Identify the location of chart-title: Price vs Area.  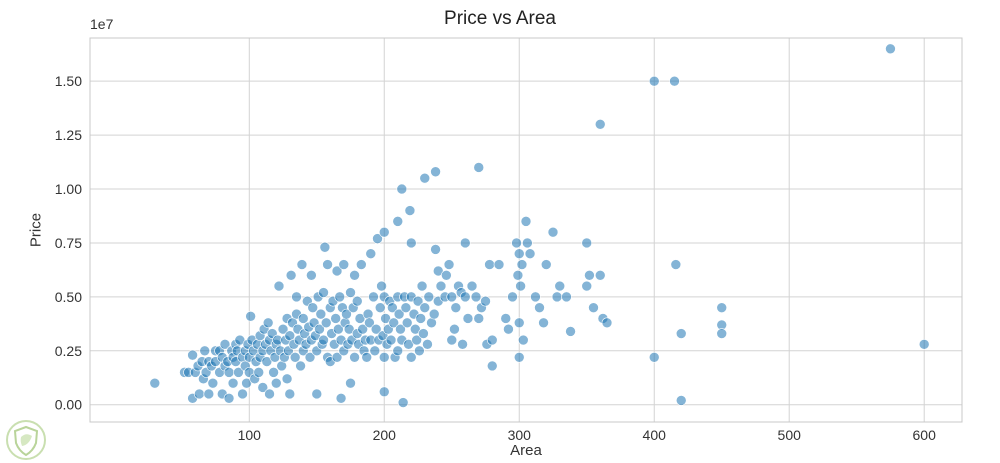
(500, 18).